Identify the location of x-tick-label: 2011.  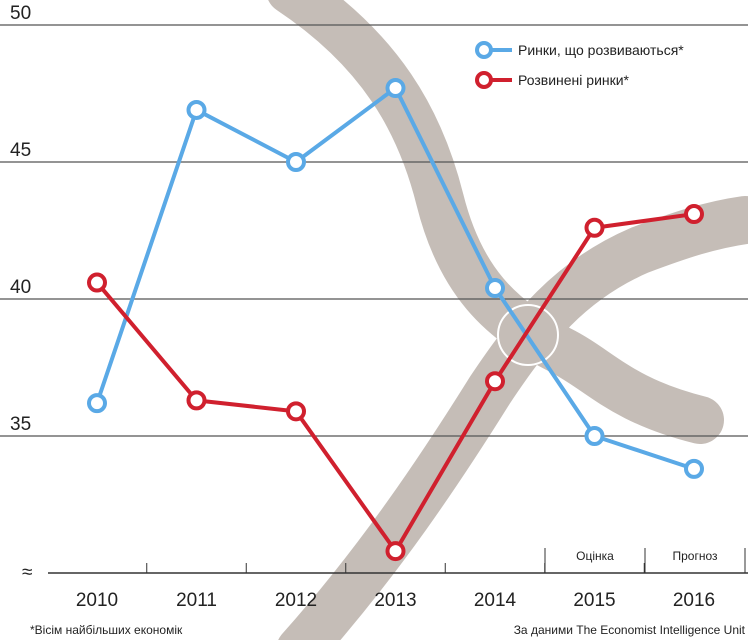
(196, 600).